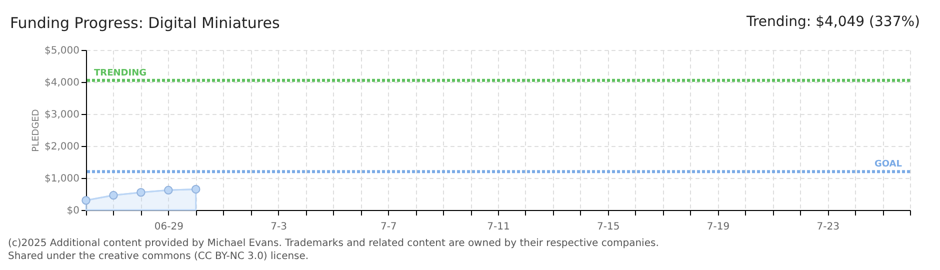  What do you see at coordinates (145, 23) in the screenshot?
I see `chart-title: Funding Progress: Digital Miniatures` at bounding box center [145, 23].